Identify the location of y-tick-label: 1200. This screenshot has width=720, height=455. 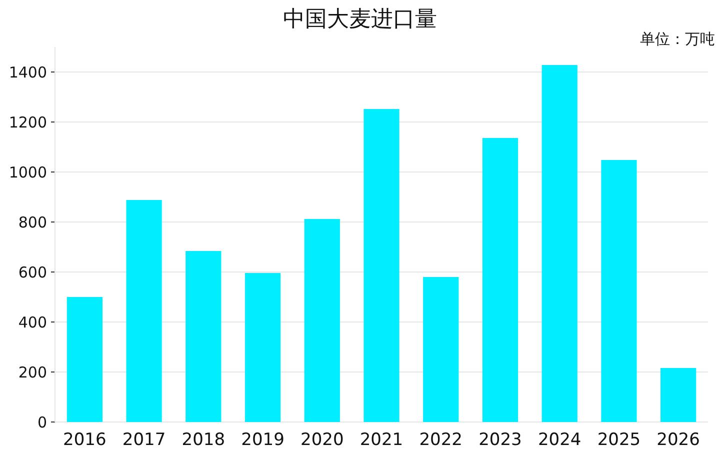
(27, 122).